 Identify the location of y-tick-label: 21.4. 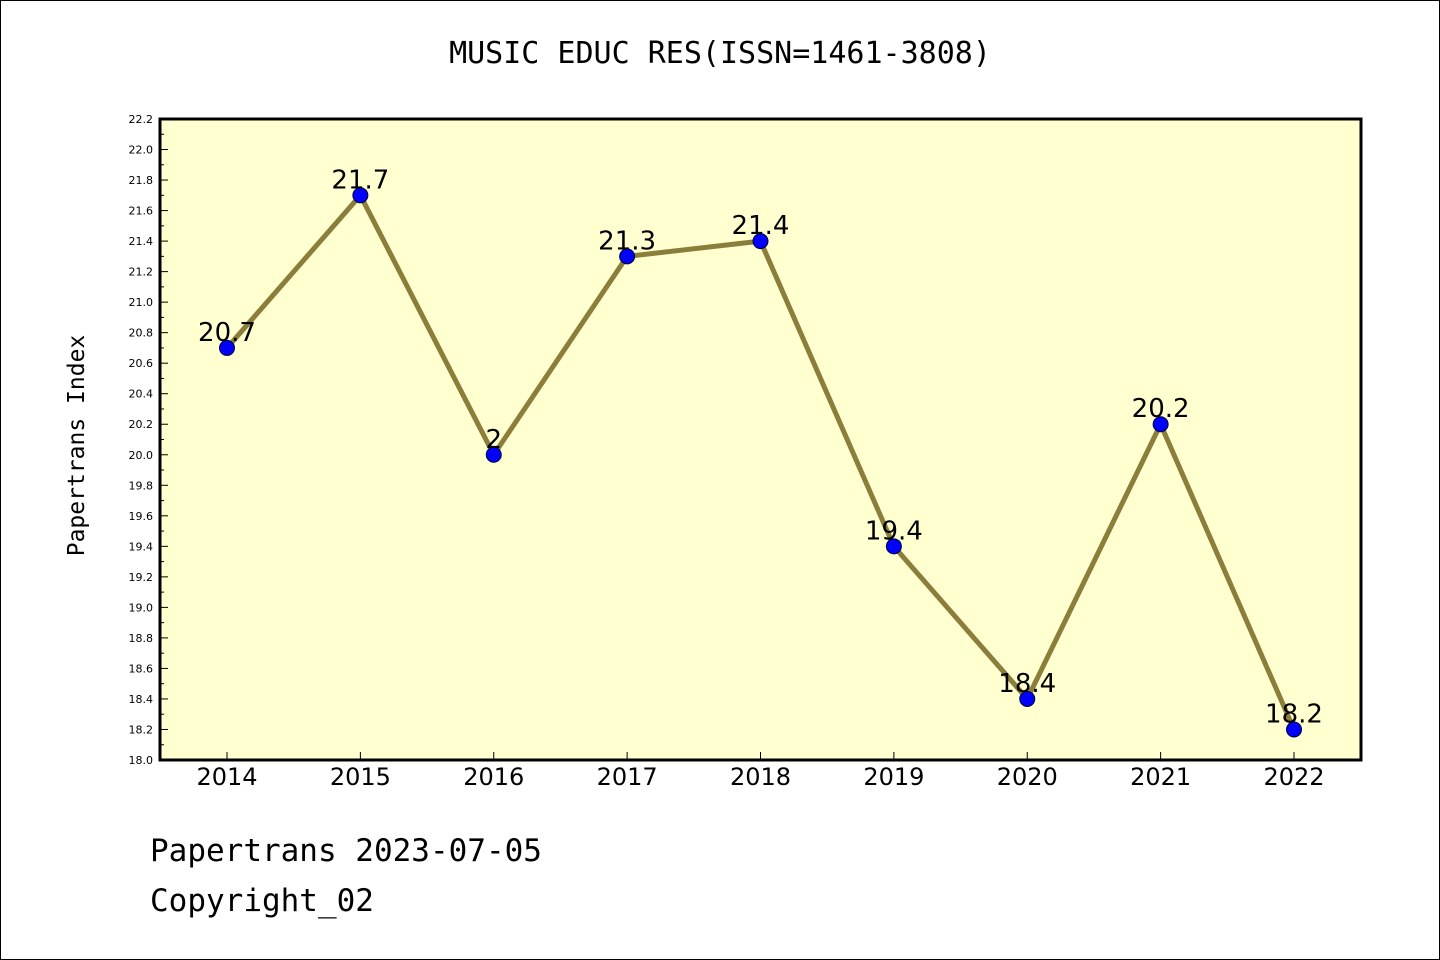
(141, 241).